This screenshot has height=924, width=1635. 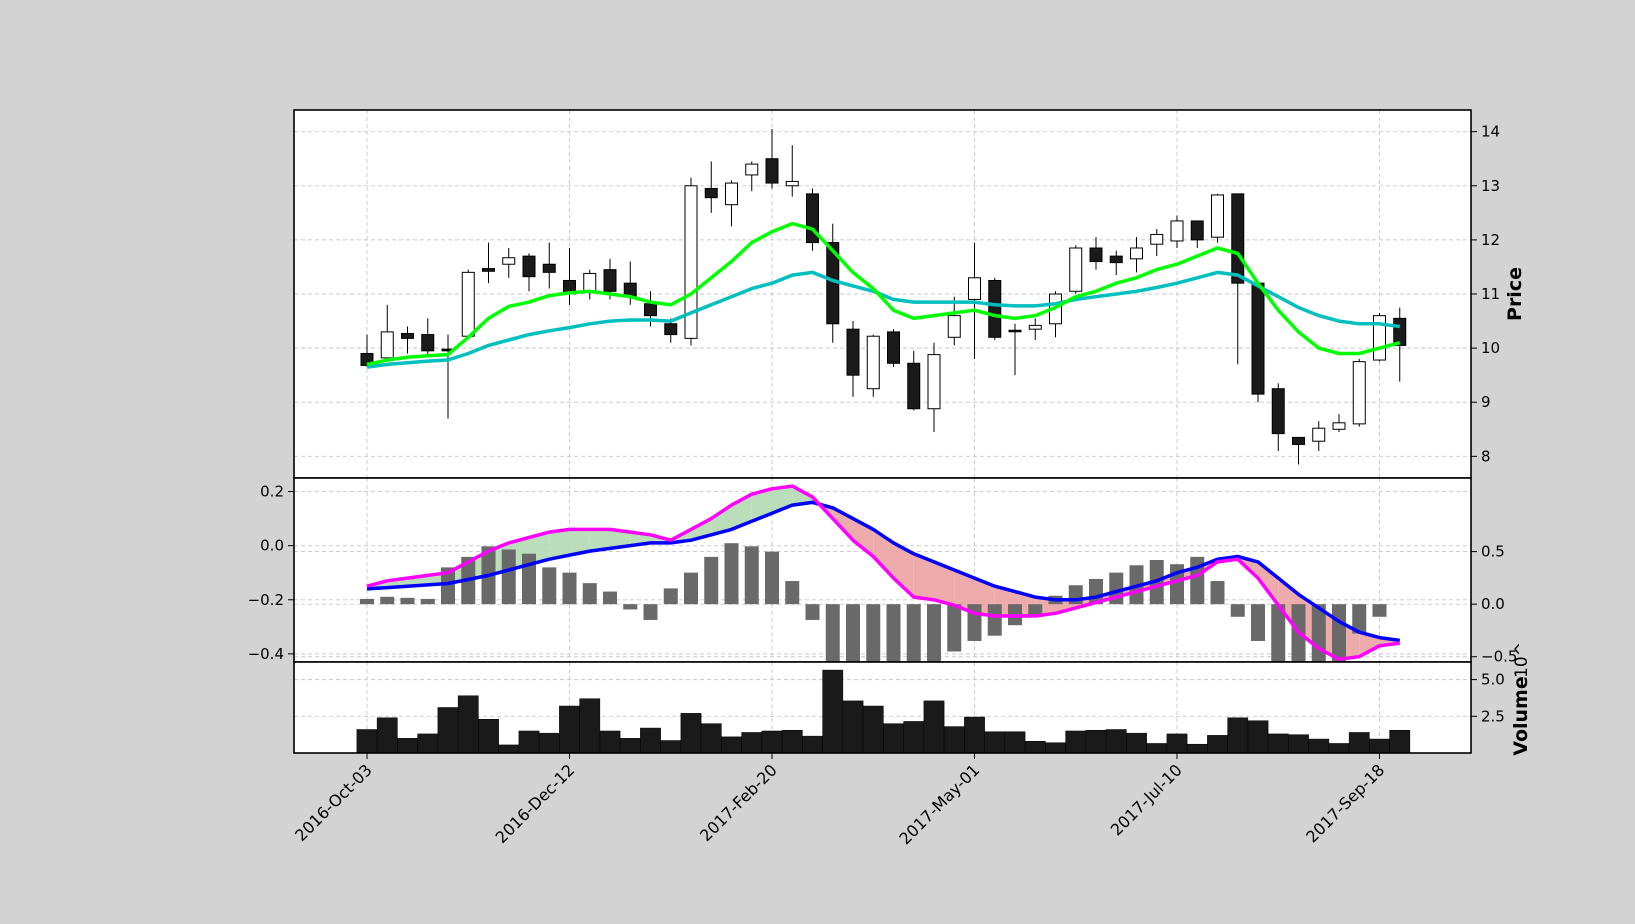 What do you see at coordinates (1490, 132) in the screenshot?
I see `price-tick-label: 14` at bounding box center [1490, 132].